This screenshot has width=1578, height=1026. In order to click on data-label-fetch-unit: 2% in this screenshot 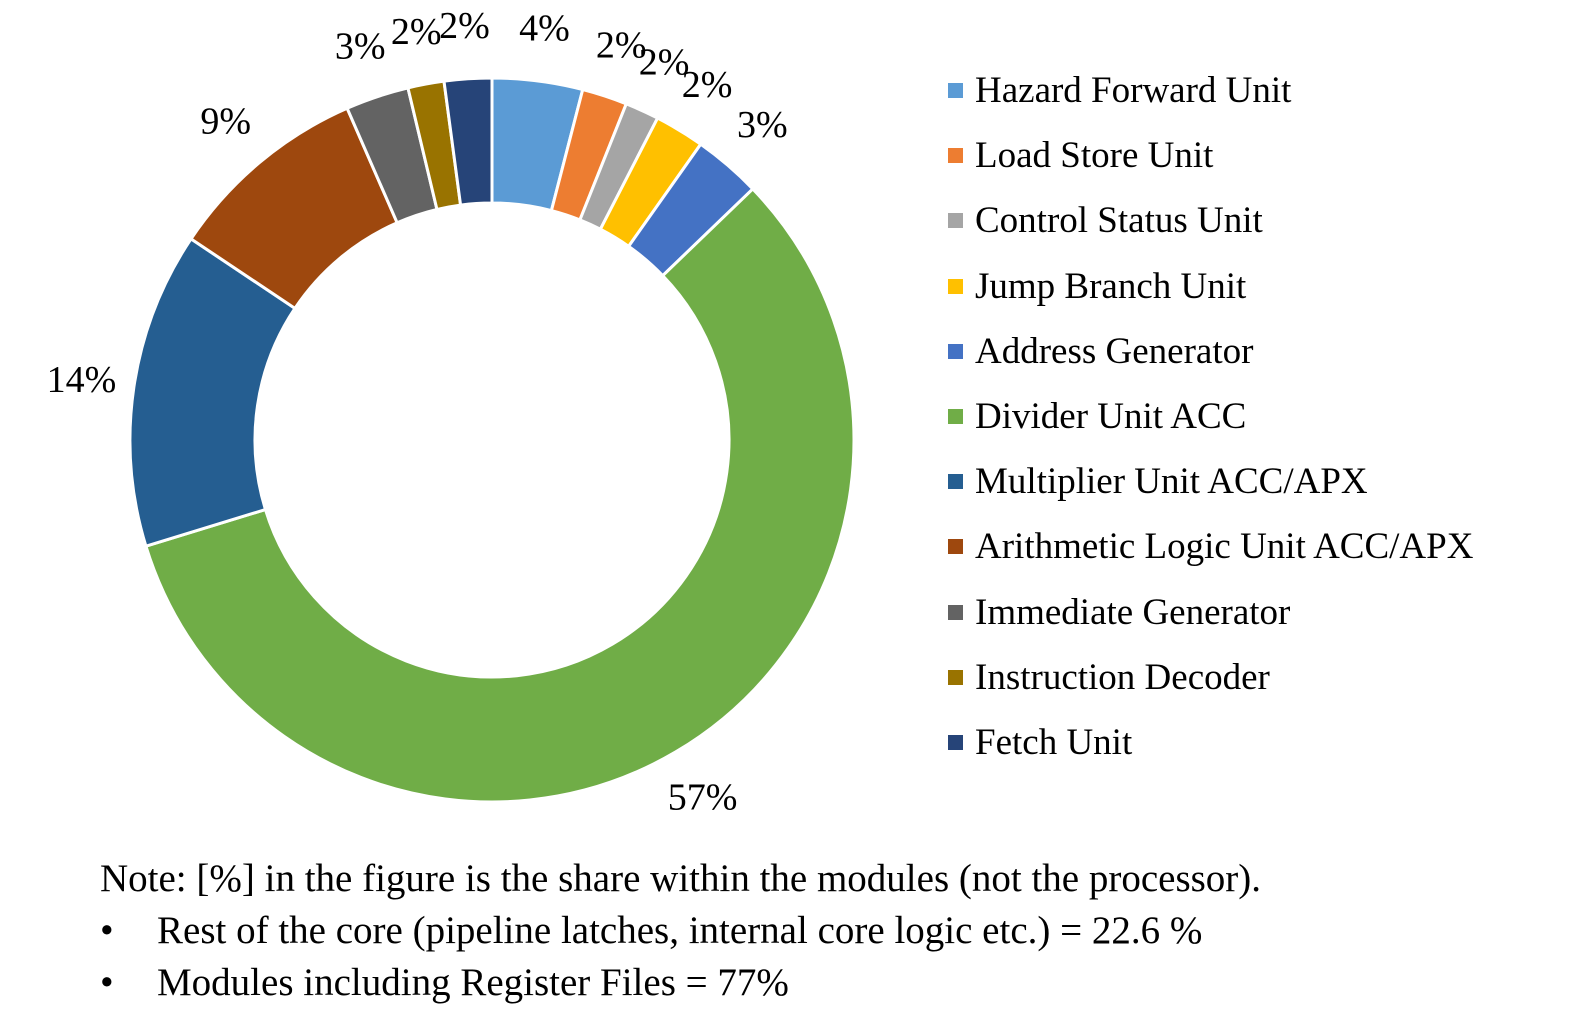, I will do `click(464, 26)`.